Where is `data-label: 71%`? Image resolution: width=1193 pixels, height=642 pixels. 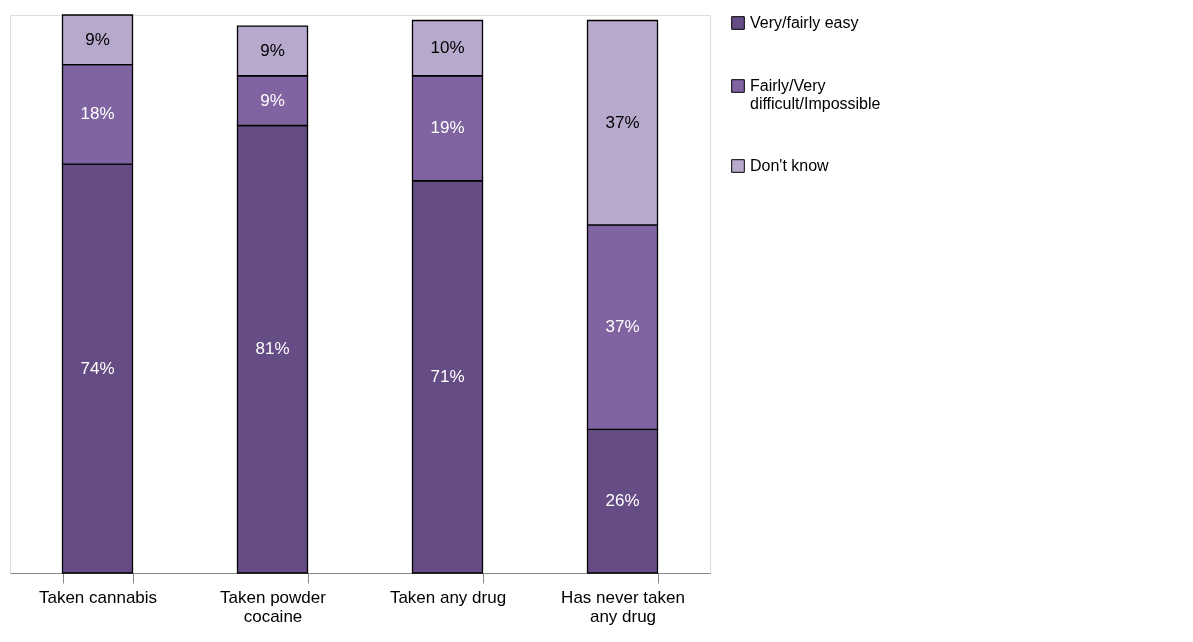 data-label: 71% is located at coordinates (447, 376).